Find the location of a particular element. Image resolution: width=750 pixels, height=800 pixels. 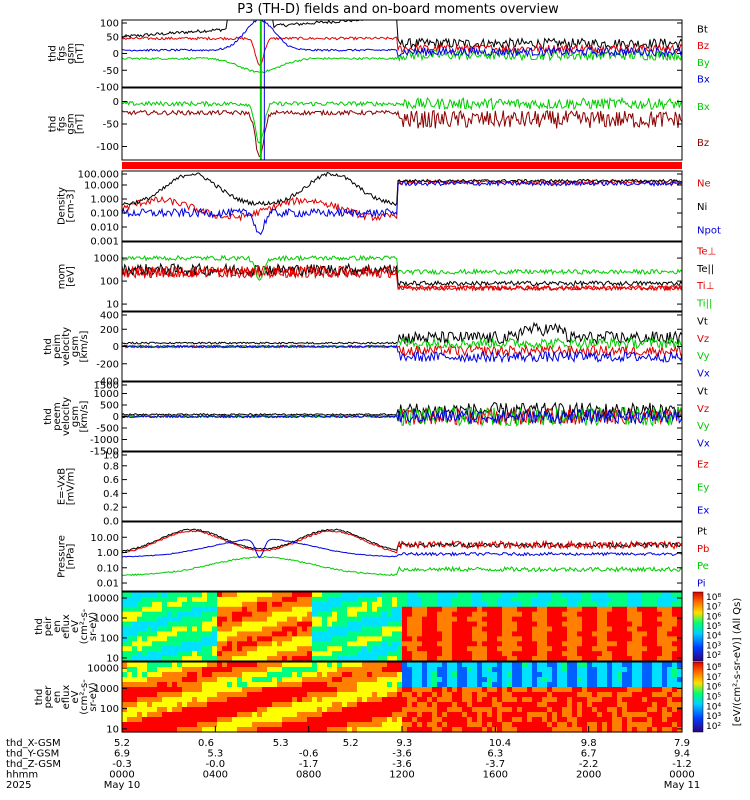

legend-density-0: Ne is located at coordinates (704, 184).